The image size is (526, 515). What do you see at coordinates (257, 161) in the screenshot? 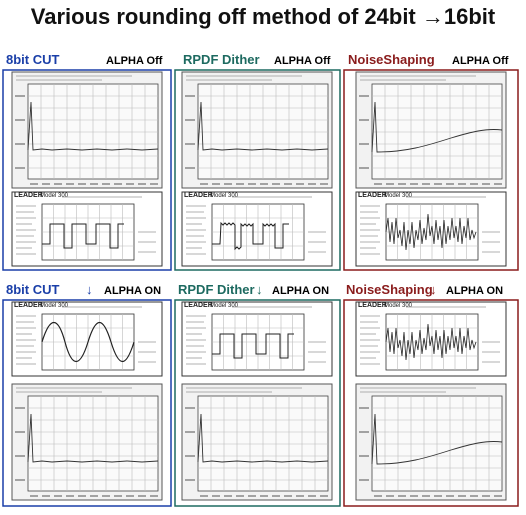
I see `panel: RPDF Dither ALPHA Off LEADER Model 300` at bounding box center [257, 161].